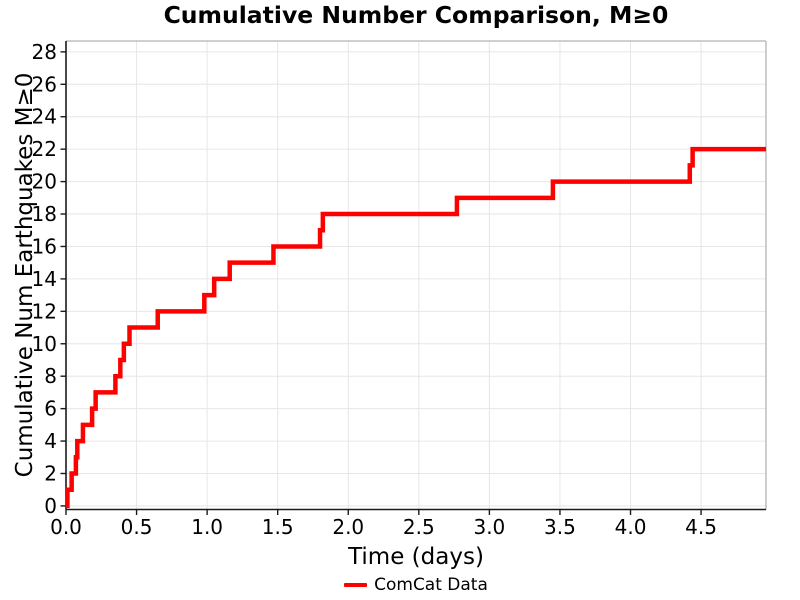  What do you see at coordinates (44, 214) in the screenshot?
I see `y-tick-label: 18` at bounding box center [44, 214].